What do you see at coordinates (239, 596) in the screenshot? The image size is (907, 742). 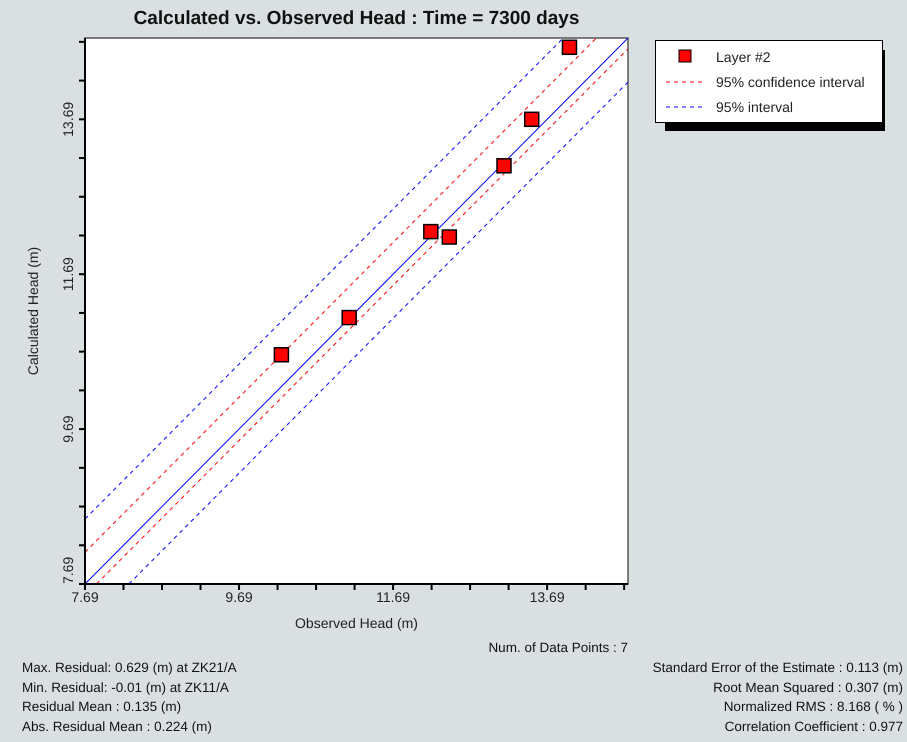 I see `x-tick-label: 9.69` at bounding box center [239, 596].